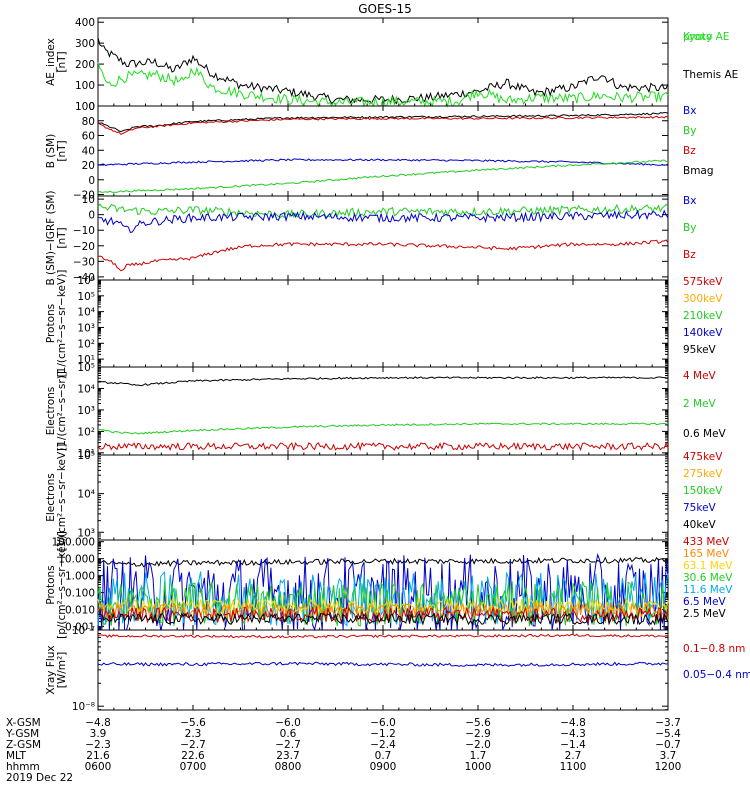 This screenshot has width=750, height=800. Describe the element at coordinates (573, 745) in the screenshot. I see `orbit-value: −1.4` at that location.